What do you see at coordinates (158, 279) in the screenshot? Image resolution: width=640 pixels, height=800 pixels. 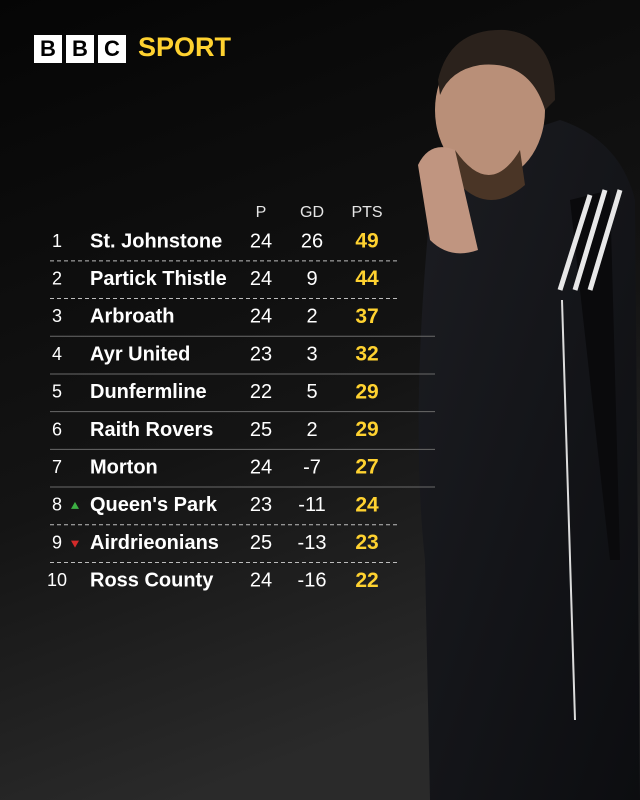 I see `team: Partick Thistle` at bounding box center [158, 279].